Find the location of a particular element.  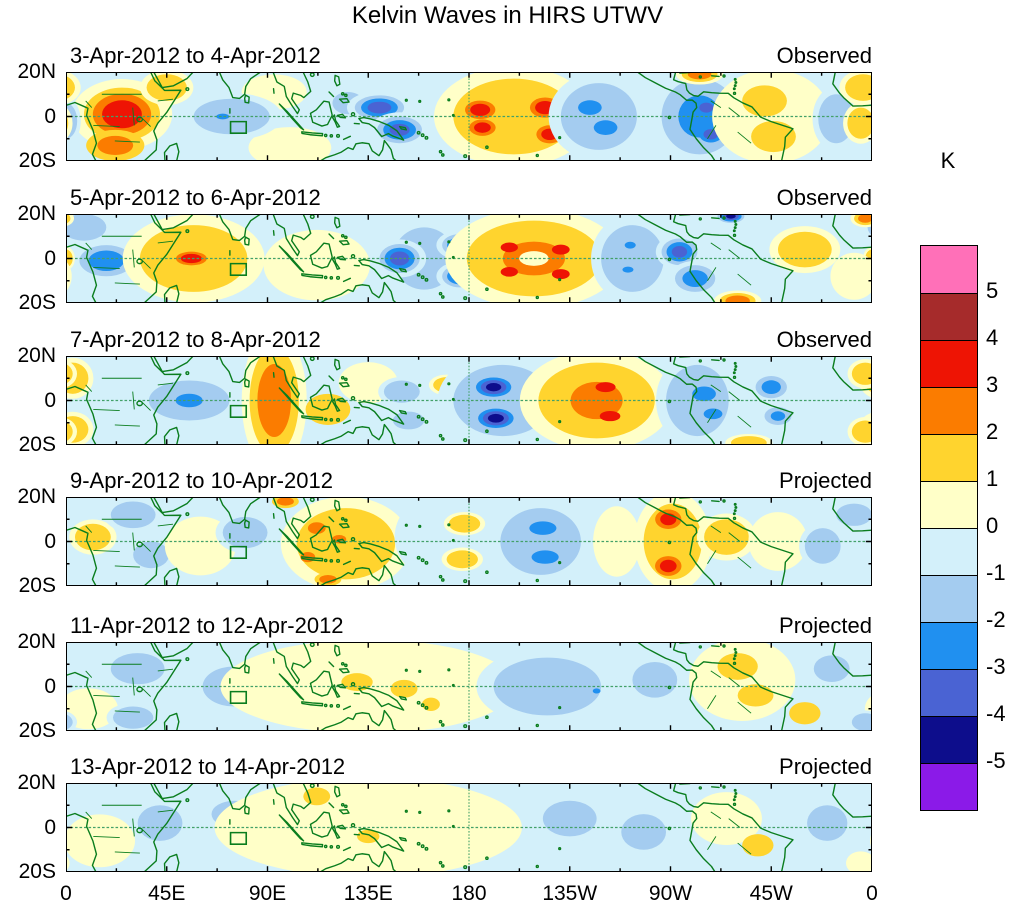

colorbar-tick-label: 2 is located at coordinates (992, 431).